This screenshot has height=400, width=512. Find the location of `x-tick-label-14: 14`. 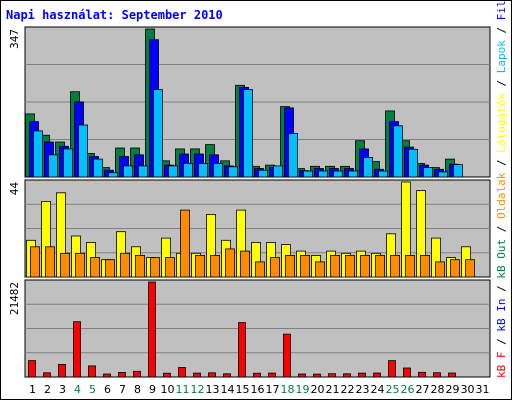

x-tick-label-14: 14 is located at coordinates (228, 389).